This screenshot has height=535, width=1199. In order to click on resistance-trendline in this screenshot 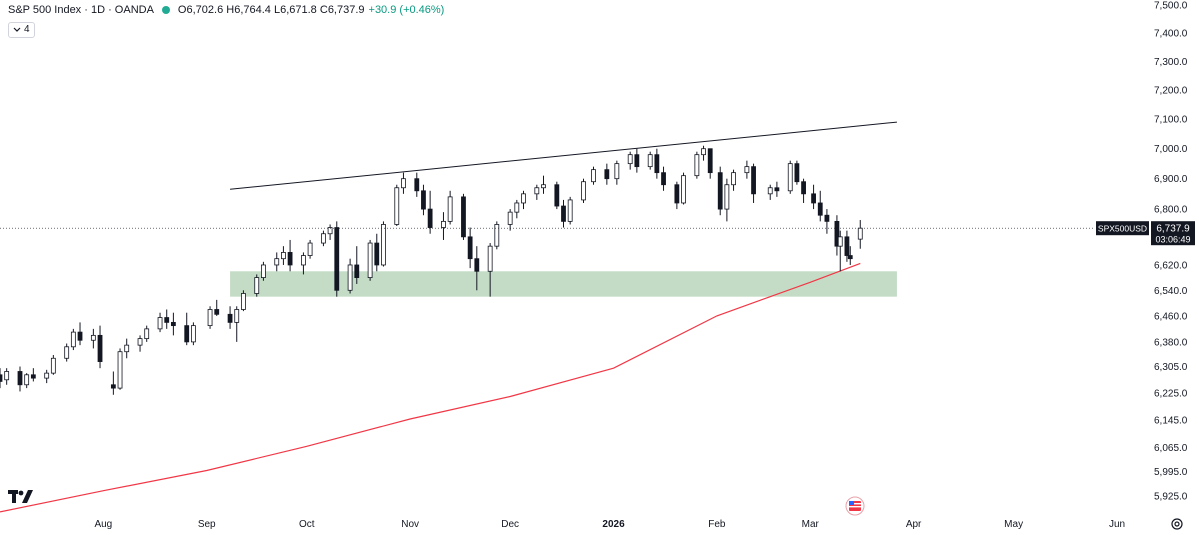, I will do `click(563, 155)`.